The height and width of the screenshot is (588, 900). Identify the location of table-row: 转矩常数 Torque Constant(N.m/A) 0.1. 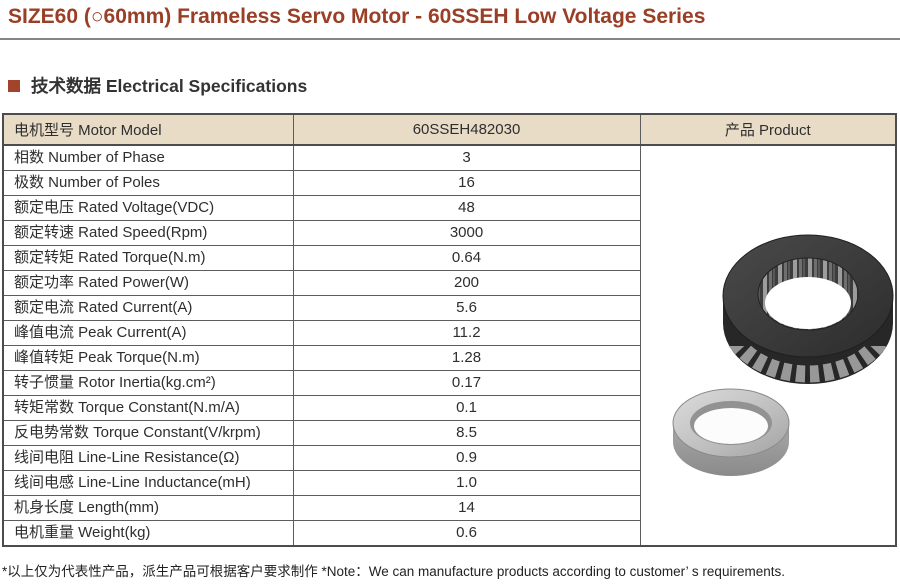
(449, 408).